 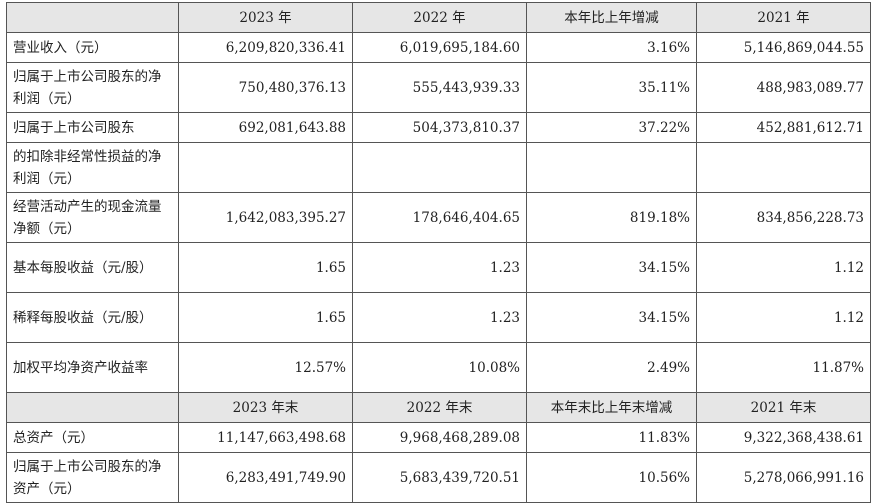 I want to click on header-cell: 2021 年末, so click(x=783, y=407).